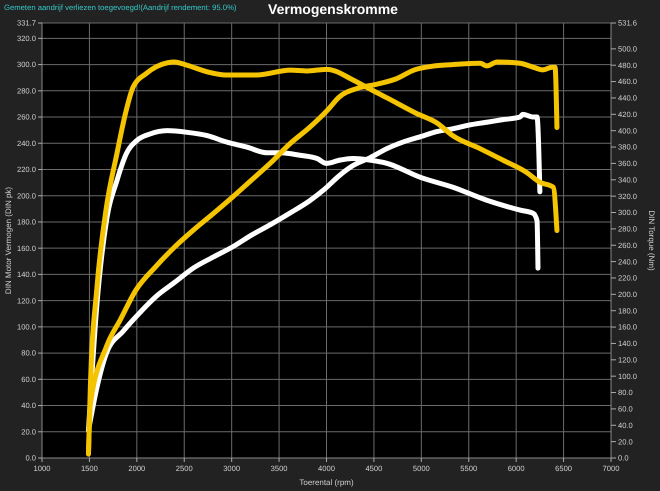 The height and width of the screenshot is (491, 660). I want to click on chart-title: Vermogenskromme, so click(333, 9).